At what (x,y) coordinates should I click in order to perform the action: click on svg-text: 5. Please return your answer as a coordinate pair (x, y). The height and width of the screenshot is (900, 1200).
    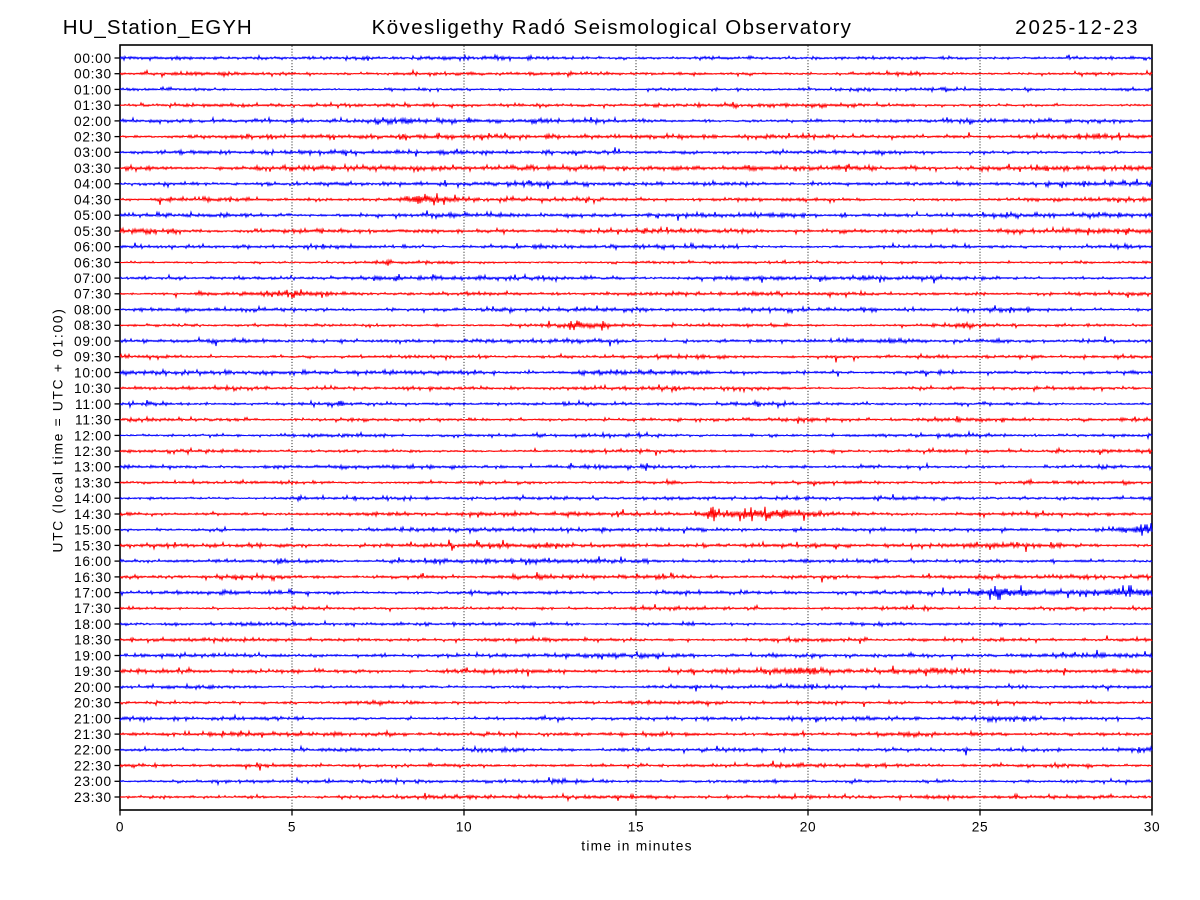
    Looking at the image, I should click on (292, 827).